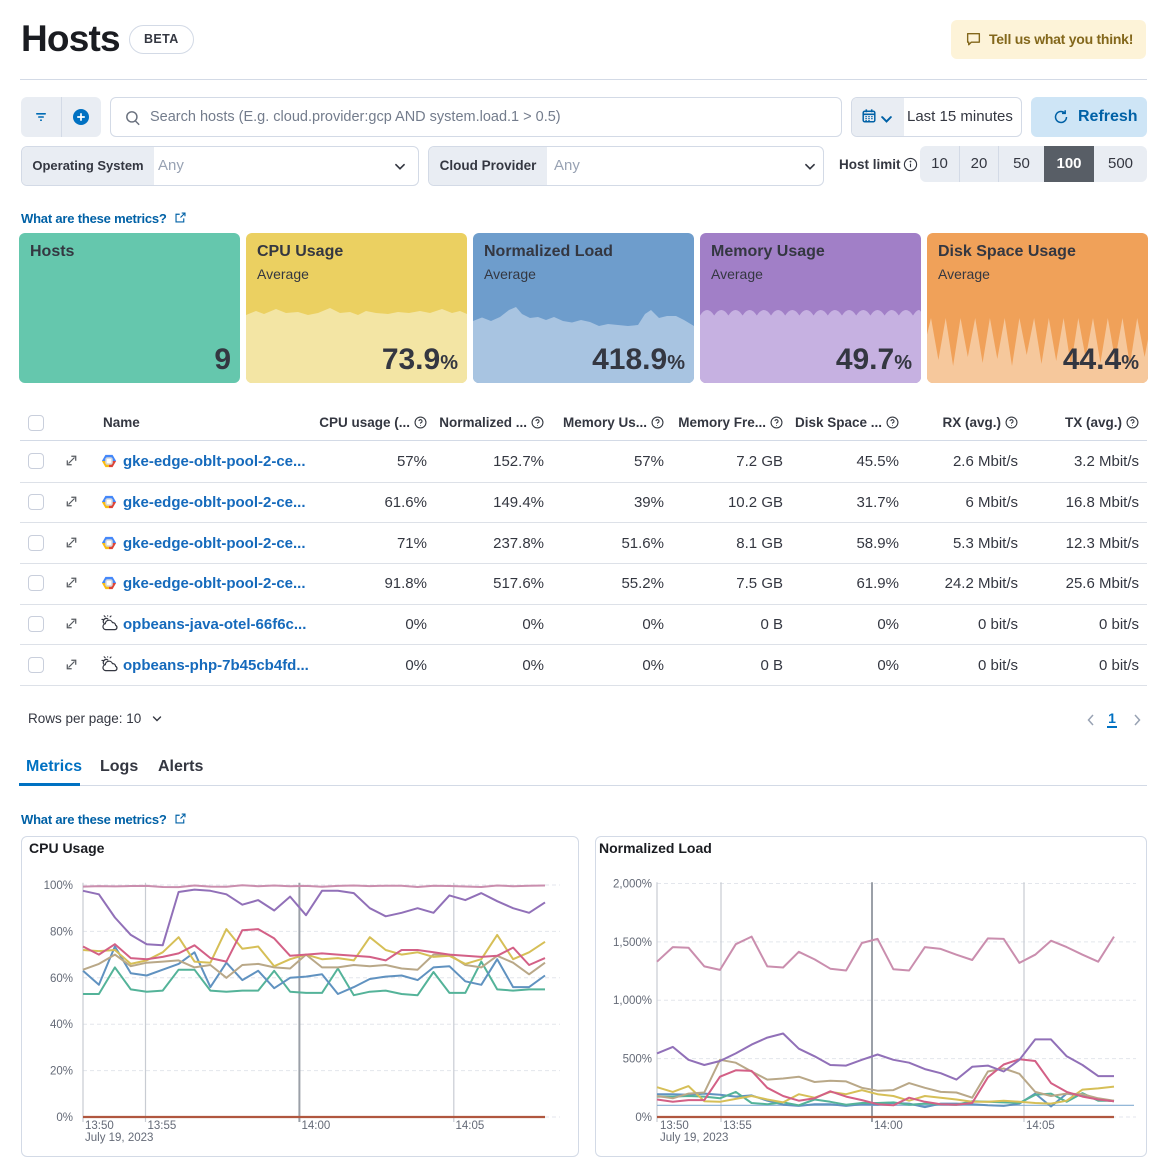 Image resolution: width=1167 pixels, height=1164 pixels. Describe the element at coordinates (637, 1060) in the screenshot. I see `svg-text: 500%` at that location.